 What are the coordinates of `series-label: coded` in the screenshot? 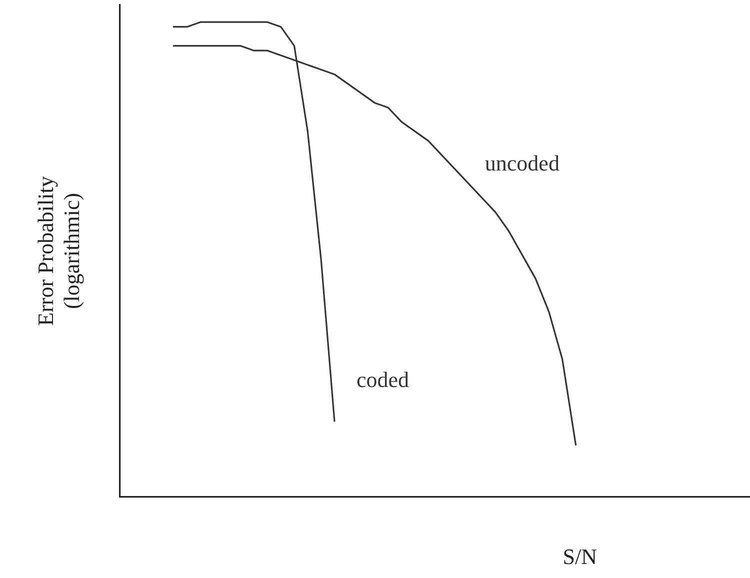 It's located at (382, 379).